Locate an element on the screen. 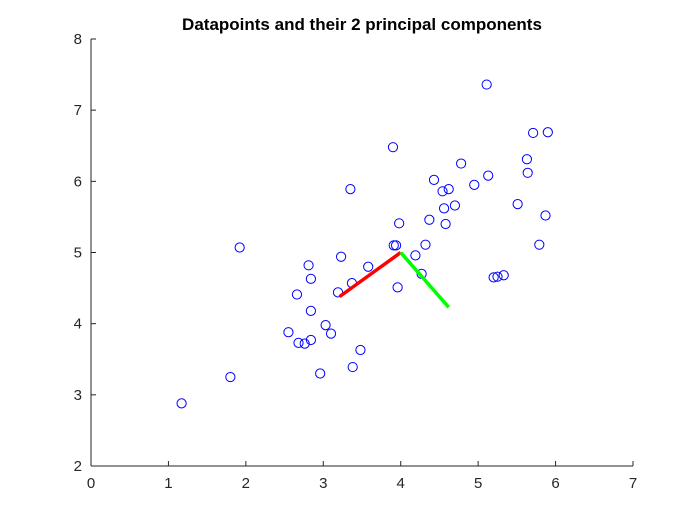  principal-components is located at coordinates (394, 280).